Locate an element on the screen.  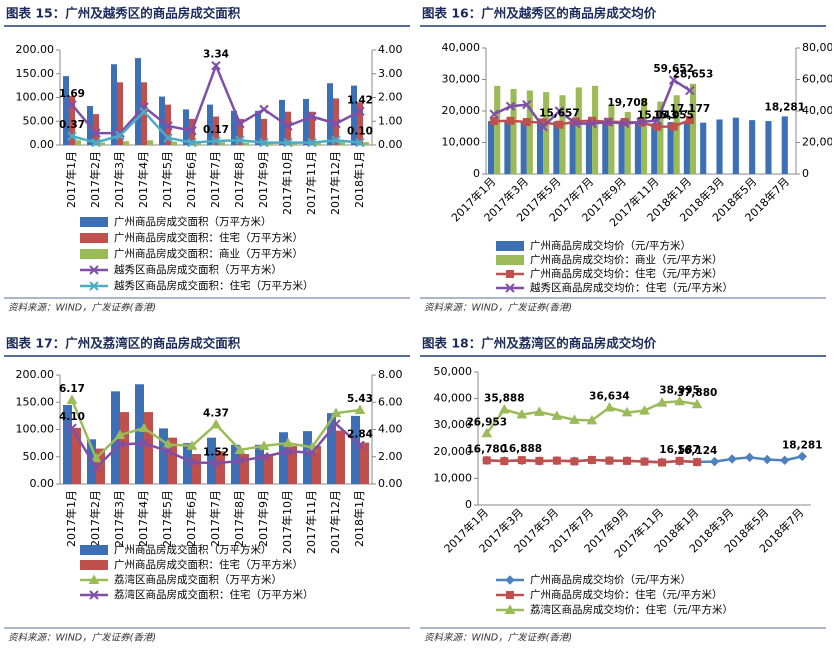
y-tick-label: 100.00 is located at coordinates (35, 97).